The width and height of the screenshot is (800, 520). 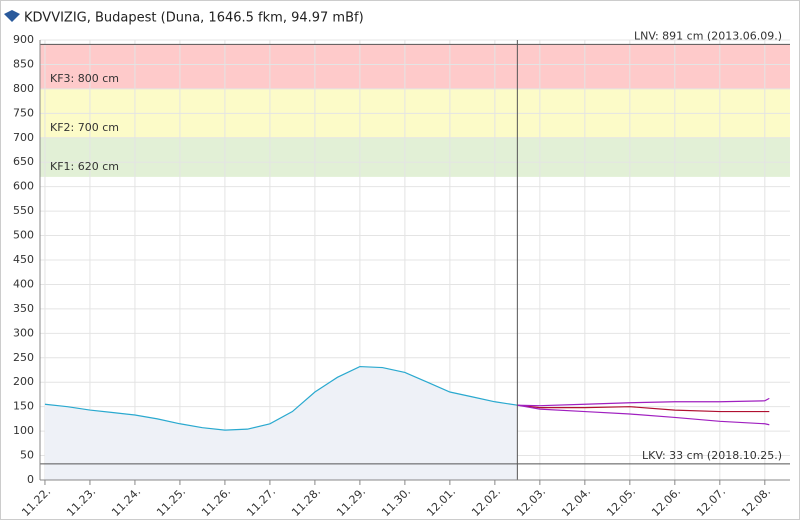 What do you see at coordinates (23, 308) in the screenshot?
I see `y-tick-label: 350` at bounding box center [23, 308].